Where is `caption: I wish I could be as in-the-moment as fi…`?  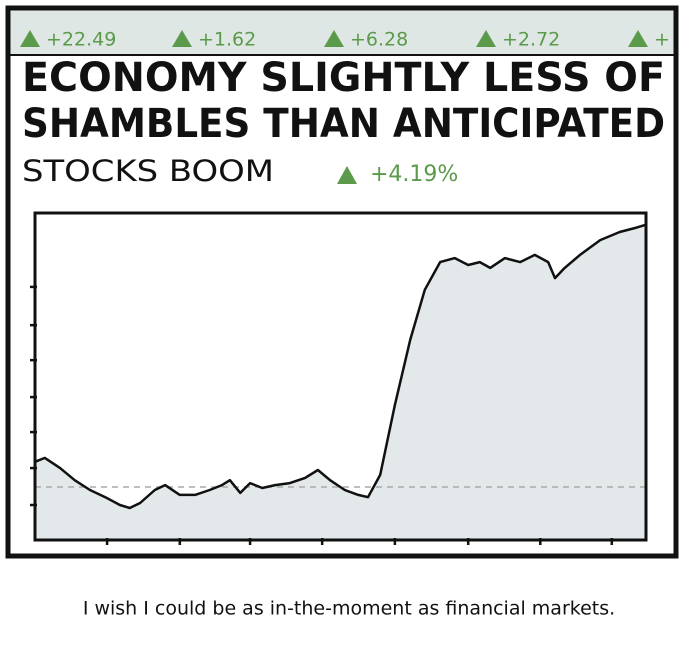
caption: I wish I could be as in-the-moment as fi… is located at coordinates (349, 609).